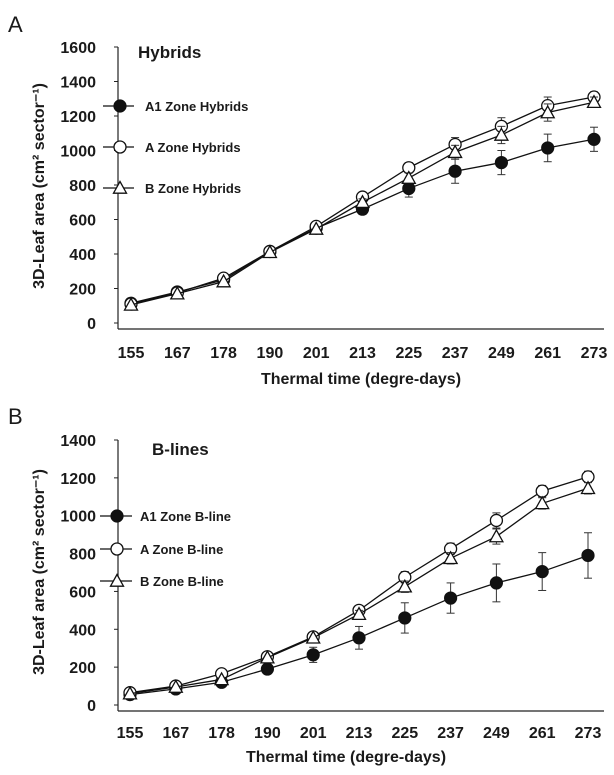 Image resolution: width=614 pixels, height=775 pixels. I want to click on legend-label-a-1: A Zone Hybrids, so click(193, 147).